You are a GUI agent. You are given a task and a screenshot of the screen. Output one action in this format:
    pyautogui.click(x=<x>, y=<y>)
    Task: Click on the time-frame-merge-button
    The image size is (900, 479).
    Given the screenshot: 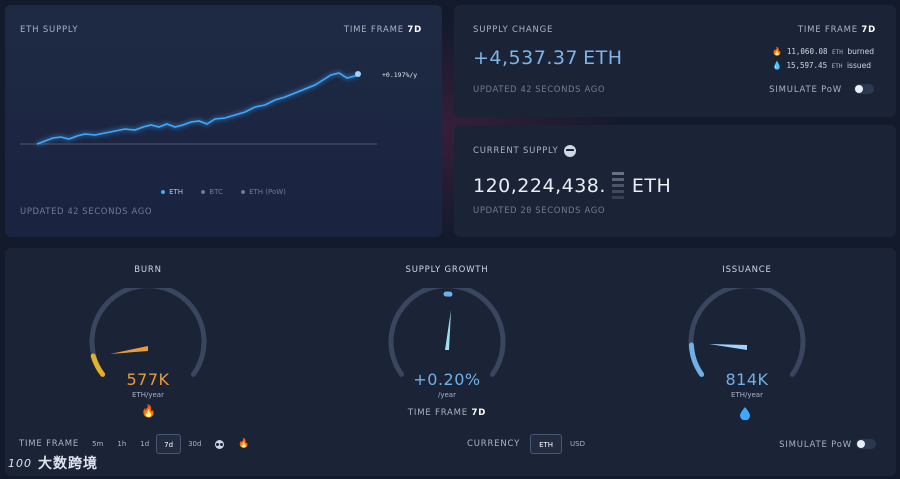 What is the action you would take?
    pyautogui.click(x=219, y=444)
    